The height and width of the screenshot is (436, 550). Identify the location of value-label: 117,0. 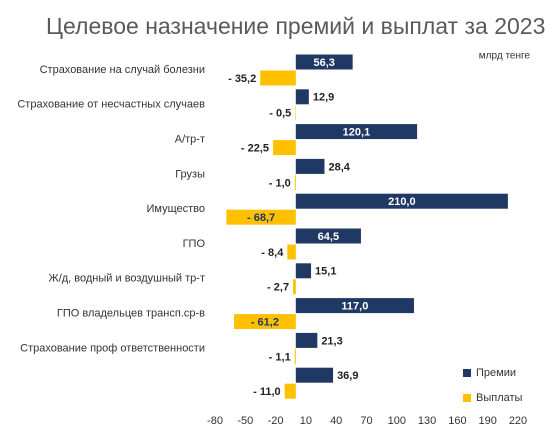
(354, 307).